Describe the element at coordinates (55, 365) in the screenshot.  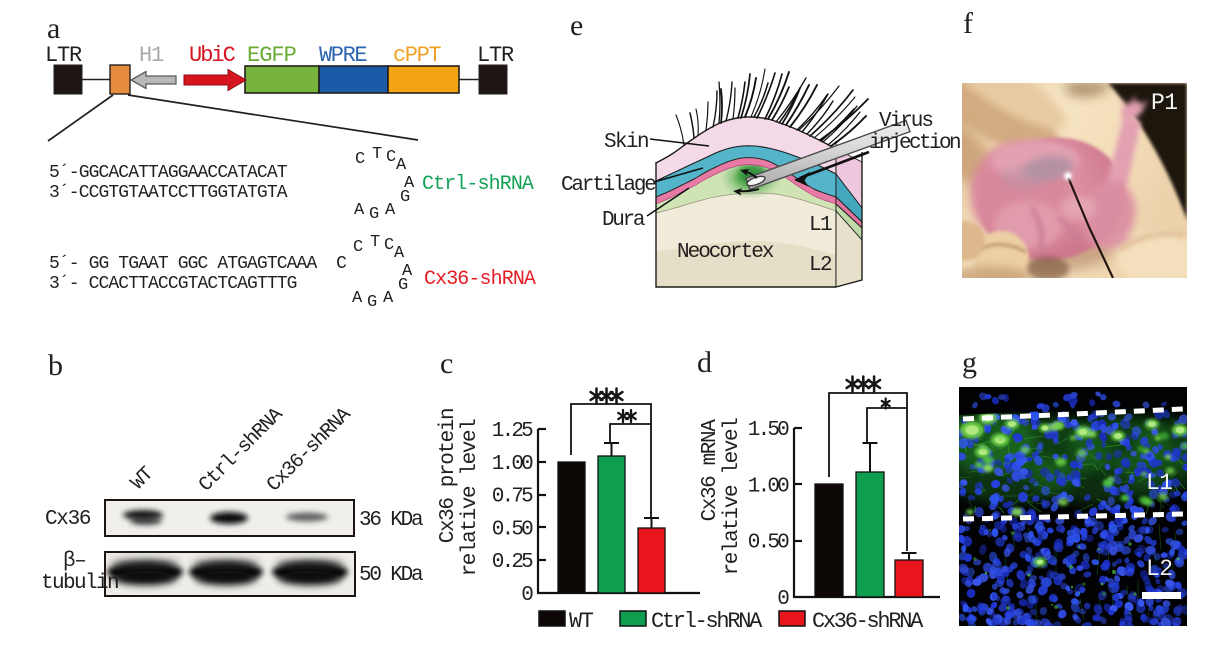
I see `svg-text: b` at that location.